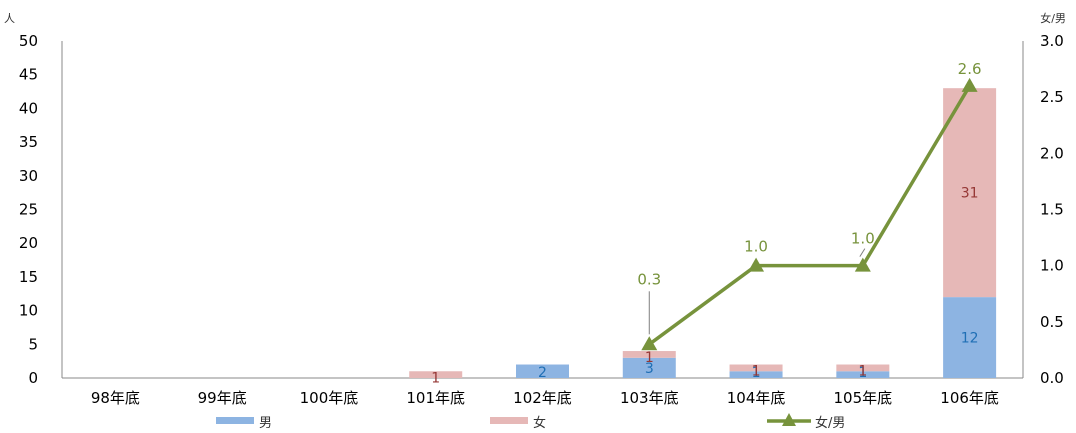 The image size is (1076, 433). I want to click on left-axis-tick-label: 25, so click(28, 210).